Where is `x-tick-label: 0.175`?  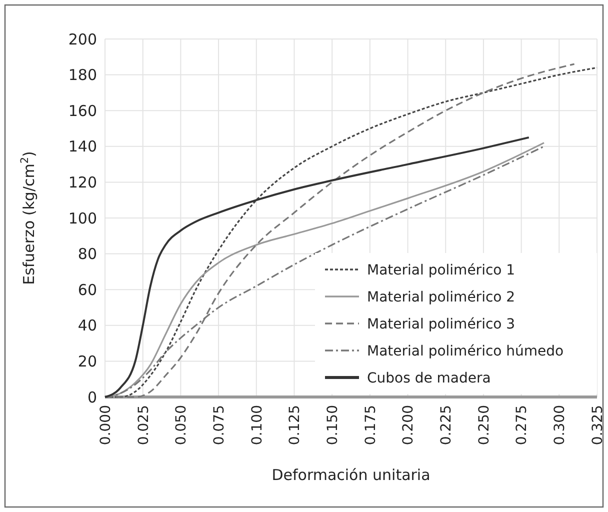 x-tick-label: 0.175 is located at coordinates (370, 425).